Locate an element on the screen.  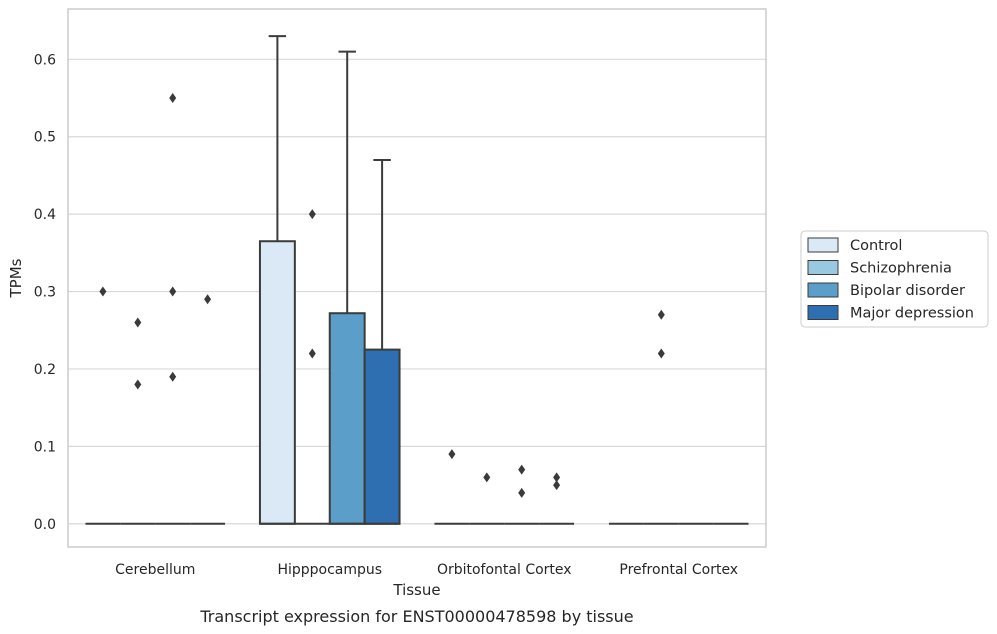
legend-frame is located at coordinates (894, 279).